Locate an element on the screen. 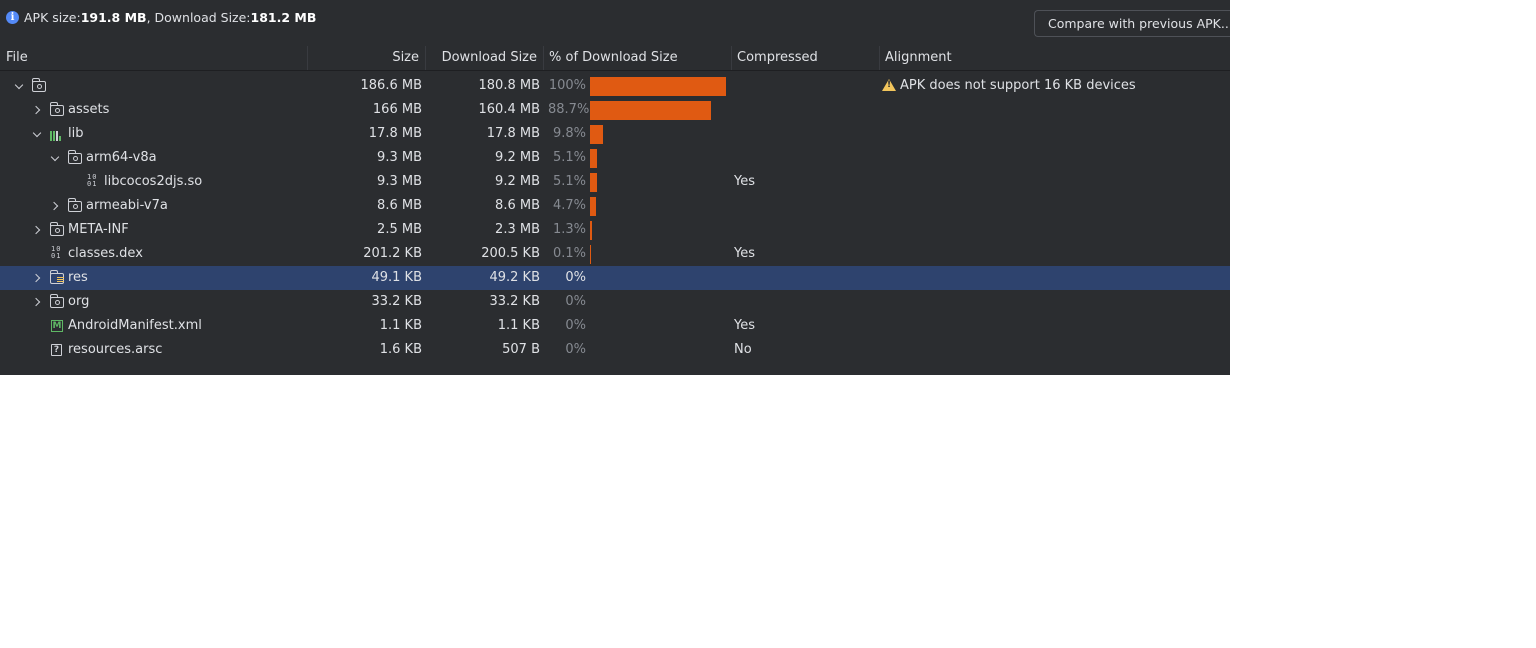 The image size is (1536, 648). alignment-warning: APK does not support 16 KB devices is located at coordinates (1018, 85).